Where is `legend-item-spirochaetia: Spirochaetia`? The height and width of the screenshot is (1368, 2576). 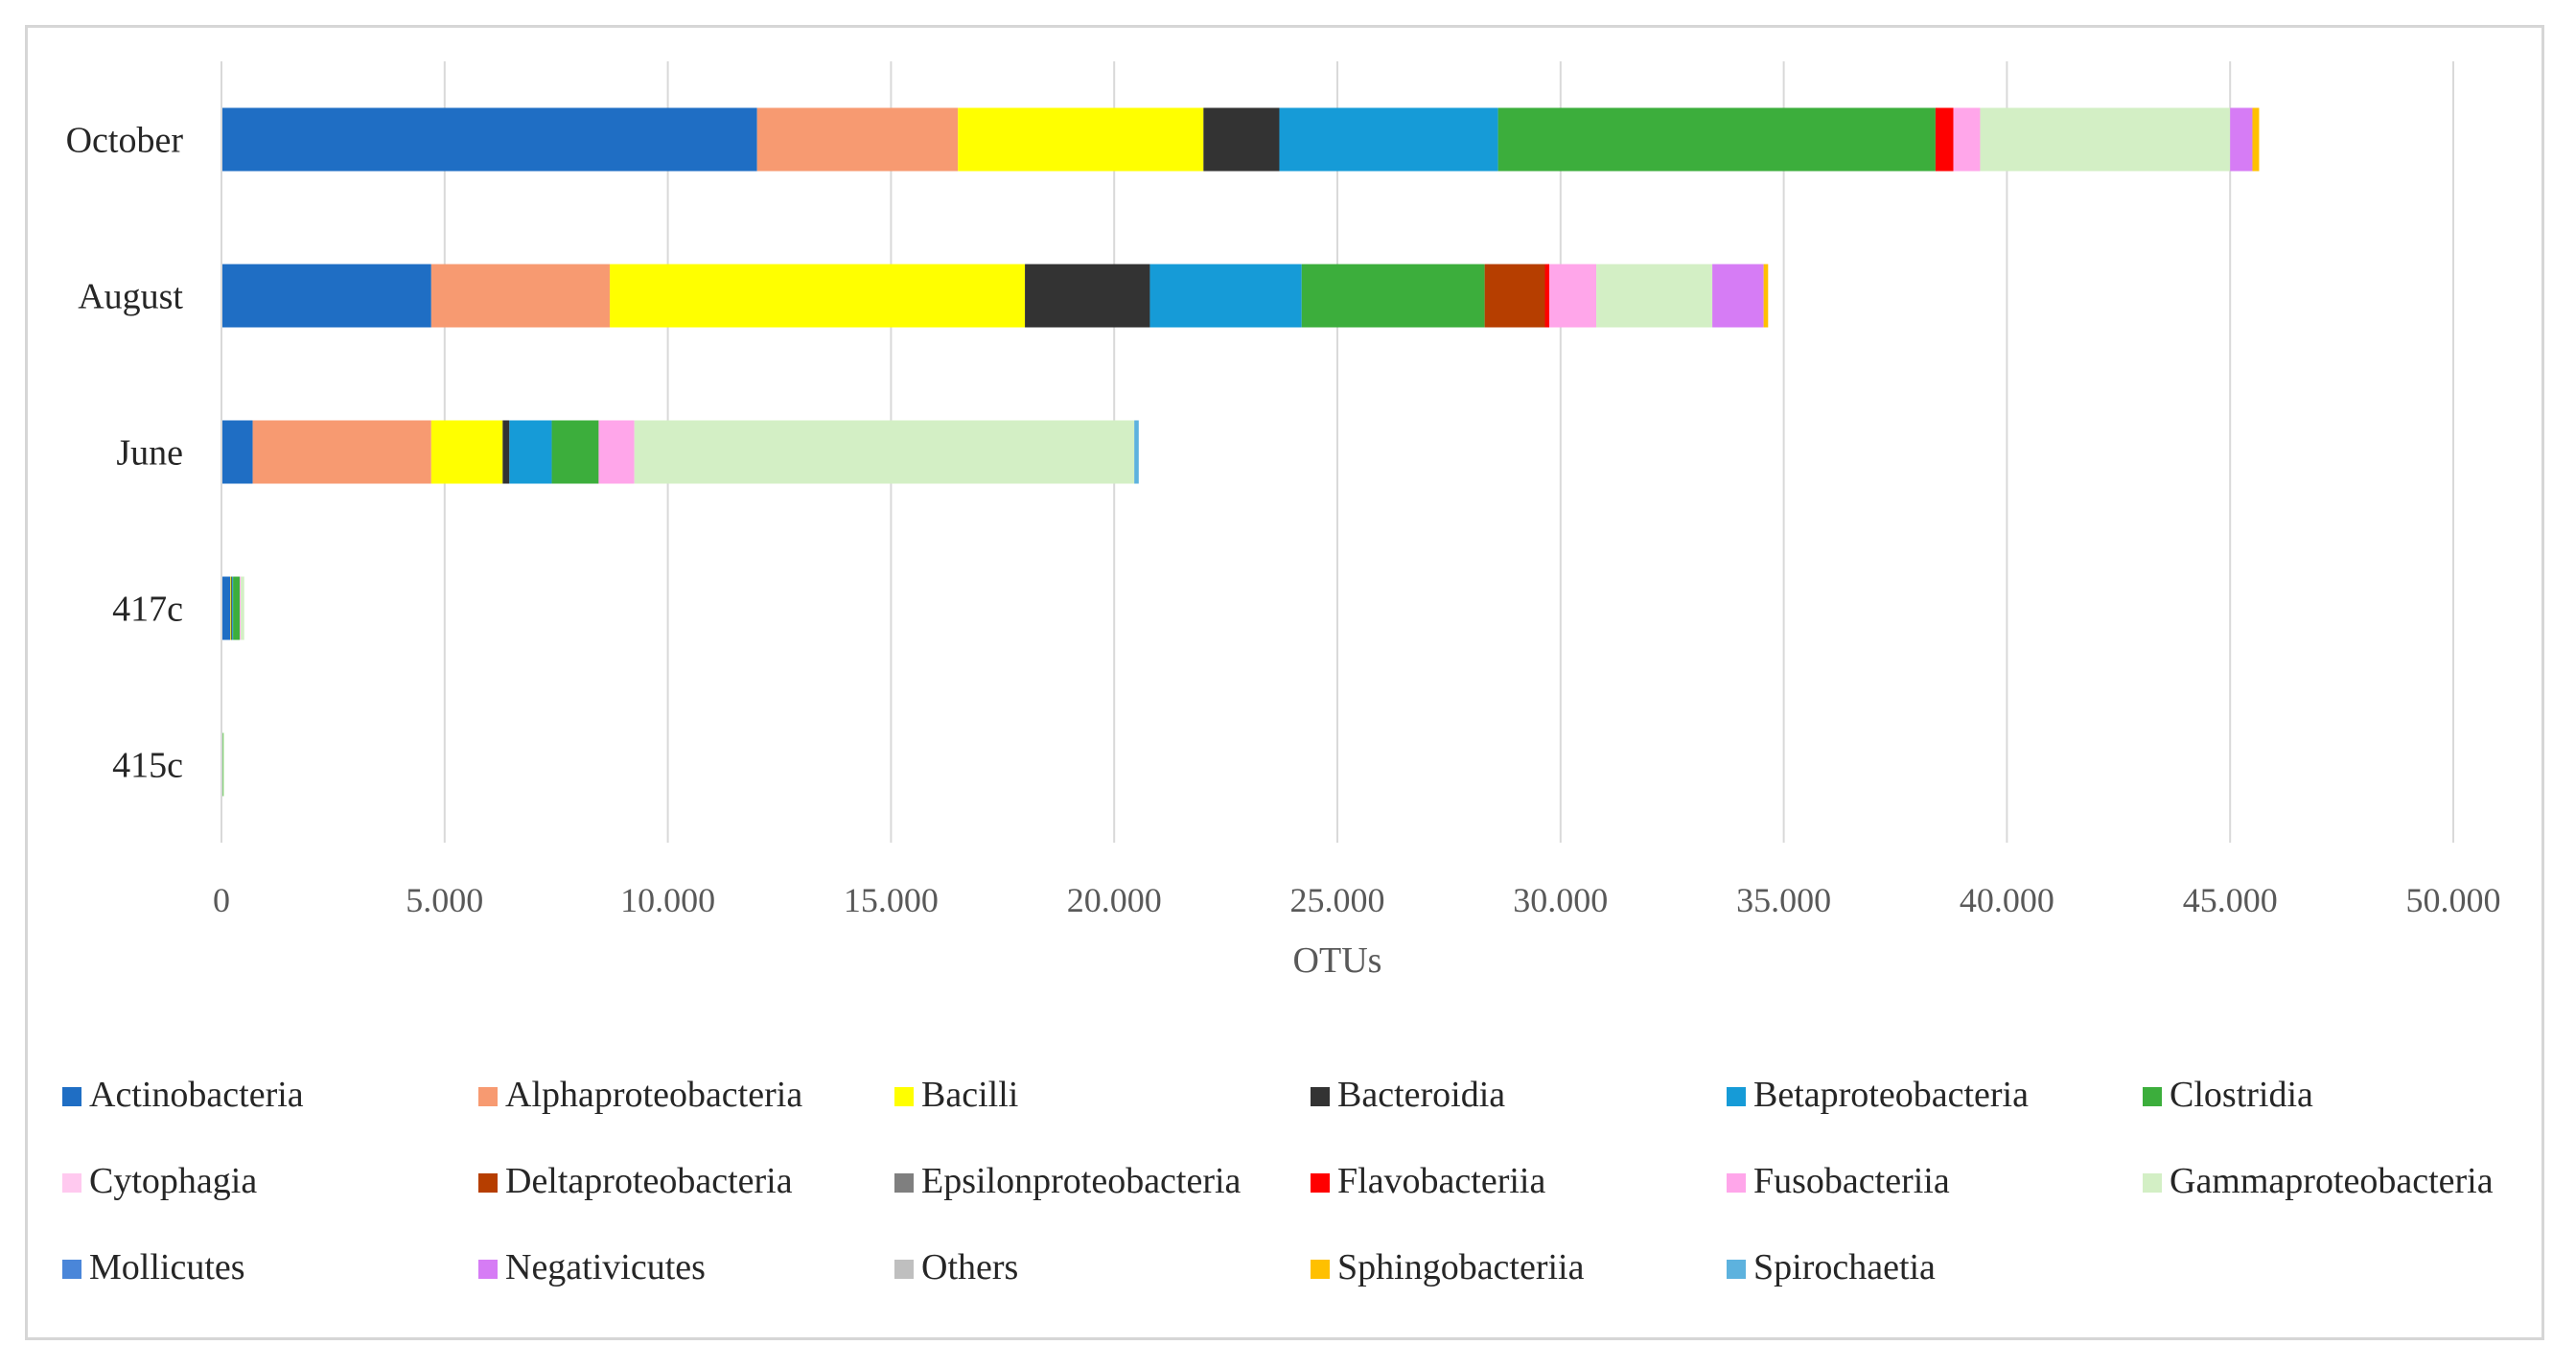 legend-item-spirochaetia: Spirochaetia is located at coordinates (1831, 1267).